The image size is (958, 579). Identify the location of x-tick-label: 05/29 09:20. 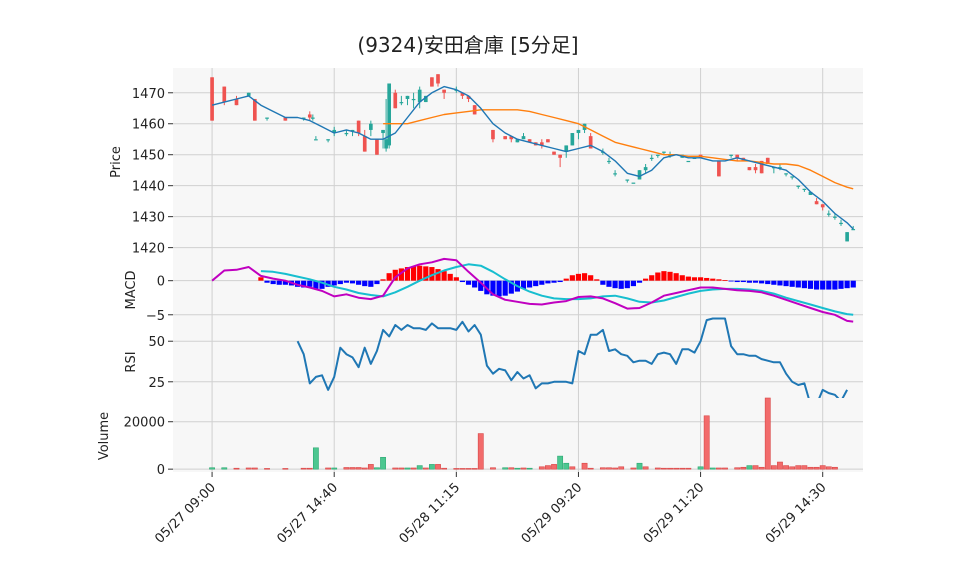
(552, 513).